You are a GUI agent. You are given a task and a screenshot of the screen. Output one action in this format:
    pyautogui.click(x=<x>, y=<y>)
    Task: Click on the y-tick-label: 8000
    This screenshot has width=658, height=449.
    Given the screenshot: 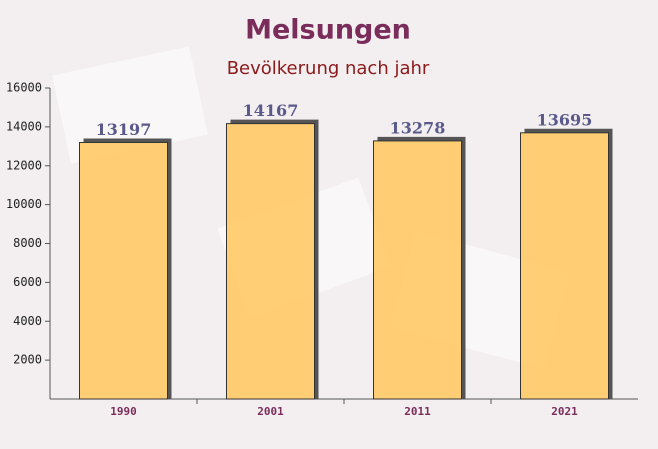 What is the action you would take?
    pyautogui.click(x=27, y=243)
    